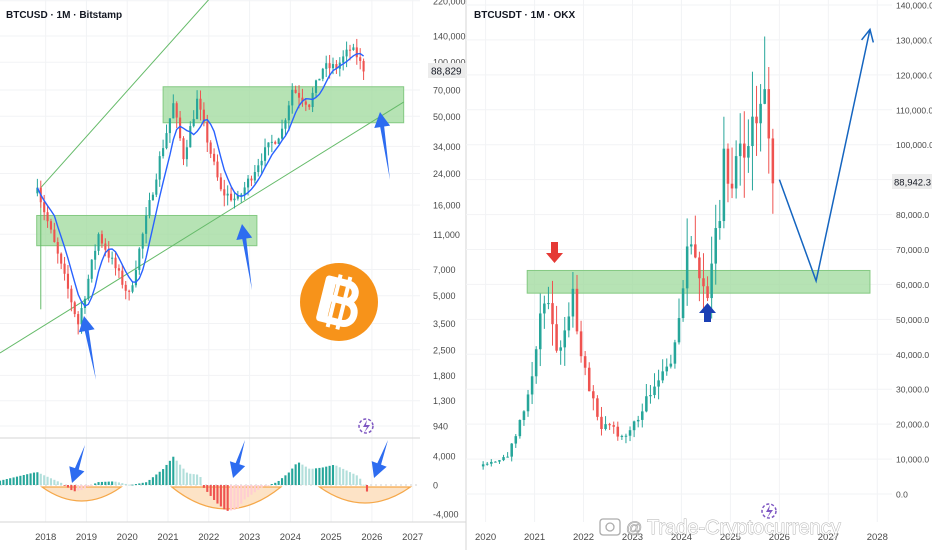  What do you see at coordinates (902, 495) in the screenshot?
I see `right-price-tick-14: 0.0` at bounding box center [902, 495].